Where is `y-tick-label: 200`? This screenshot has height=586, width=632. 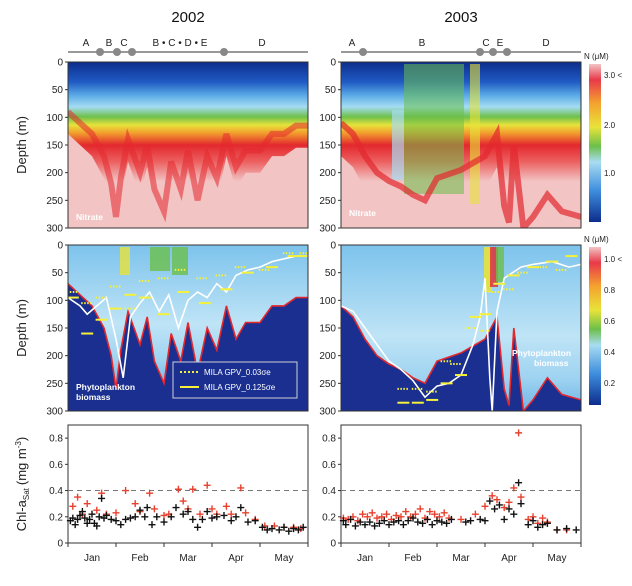
y-tick-label: 200 is located at coordinates (54, 173).